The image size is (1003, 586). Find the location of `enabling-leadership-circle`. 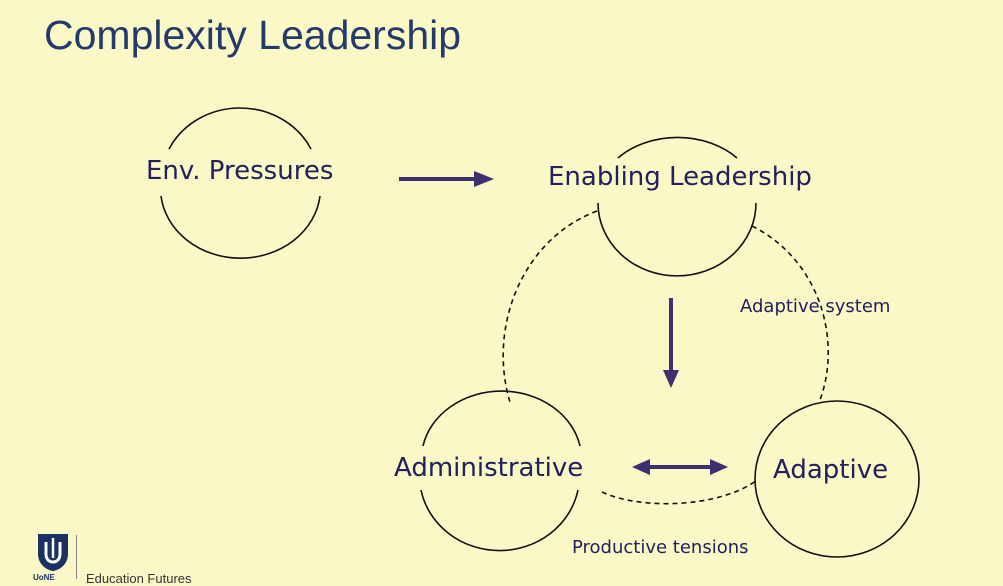

enabling-leadership-circle is located at coordinates (677, 147).